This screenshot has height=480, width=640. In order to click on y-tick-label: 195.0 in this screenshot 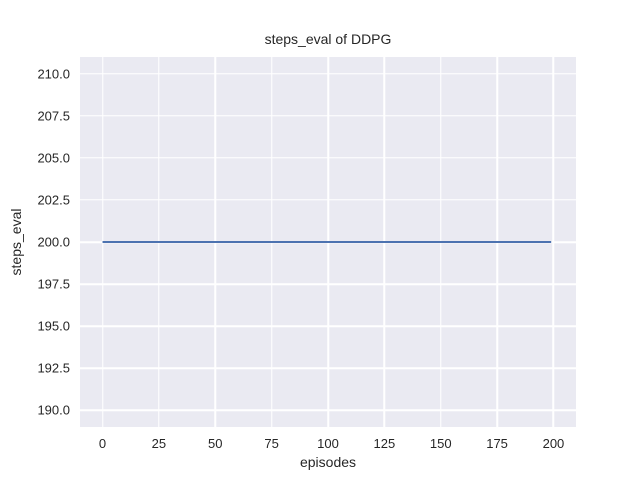, I will do `click(53, 326)`.